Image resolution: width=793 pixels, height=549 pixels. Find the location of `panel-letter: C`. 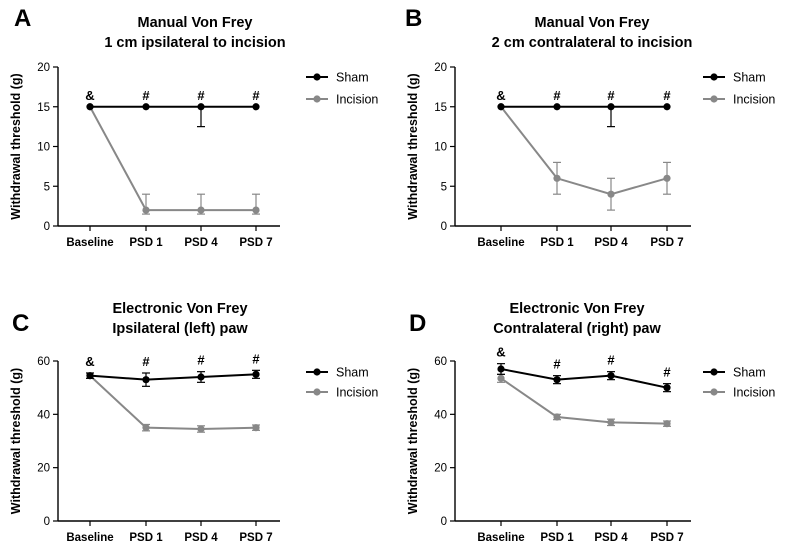

panel-letter: C is located at coordinates (20, 323).